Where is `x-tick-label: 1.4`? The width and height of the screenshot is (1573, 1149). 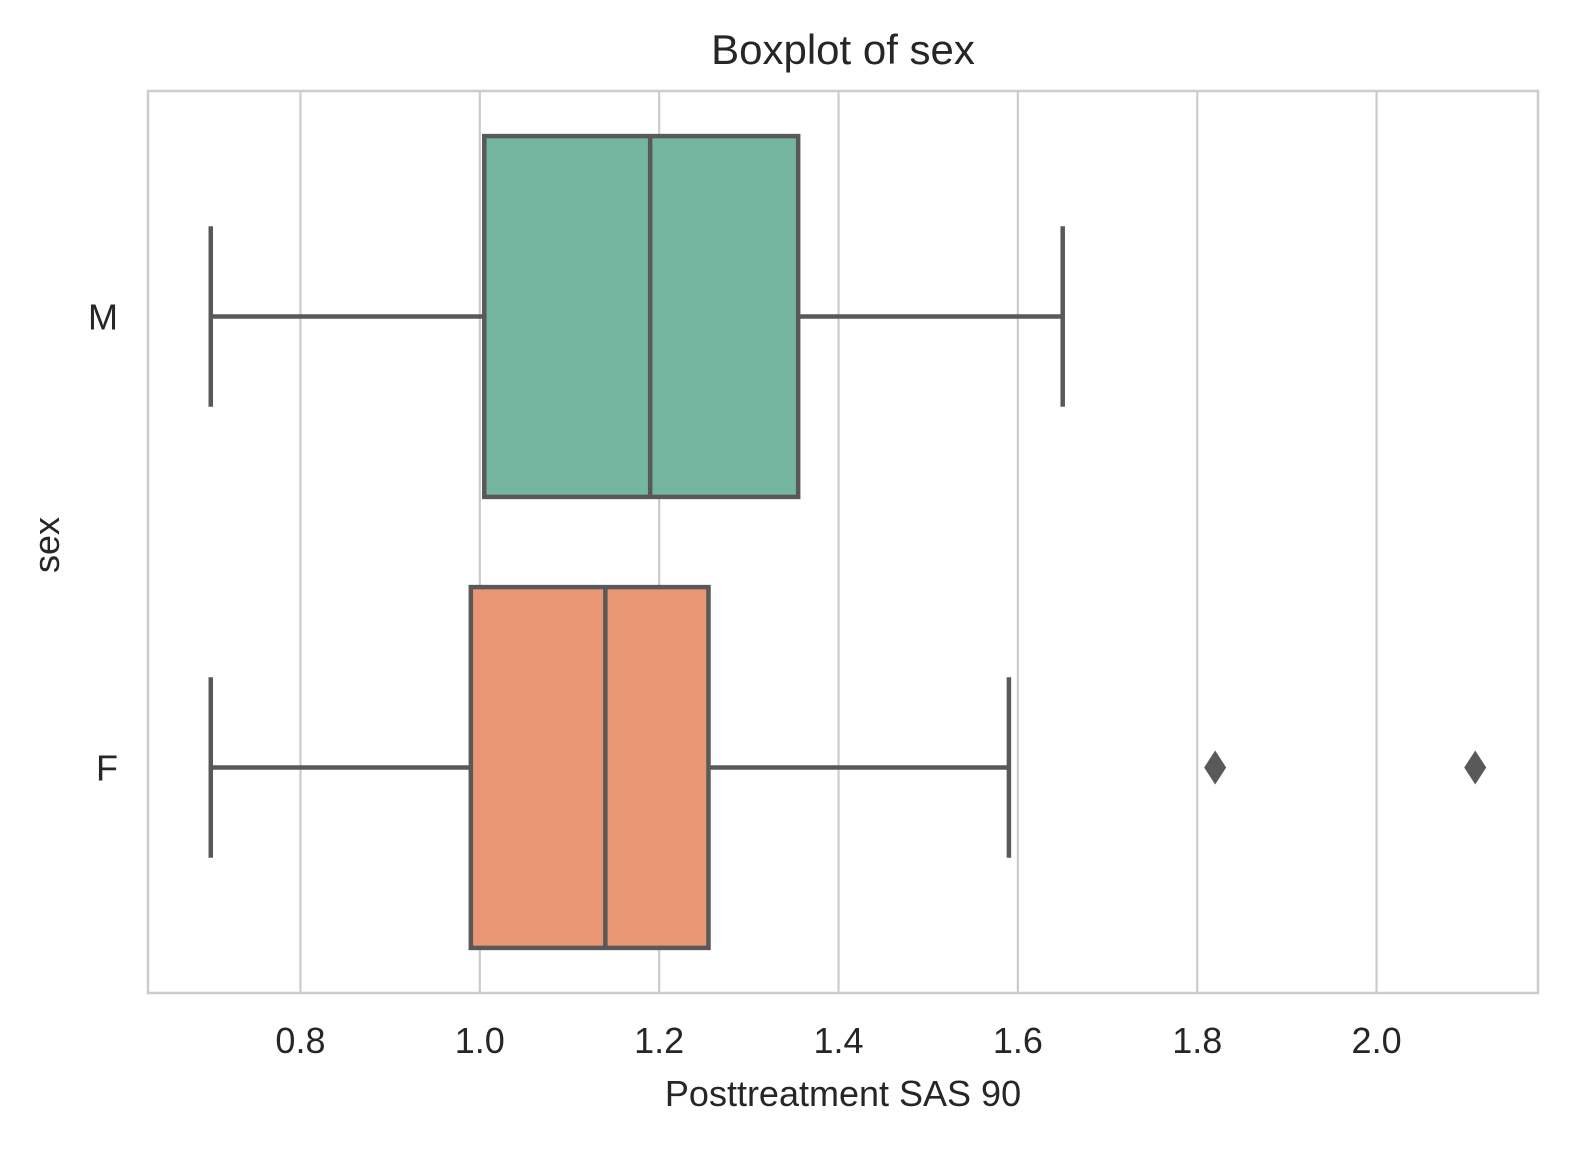
x-tick-label: 1.4 is located at coordinates (838, 1040).